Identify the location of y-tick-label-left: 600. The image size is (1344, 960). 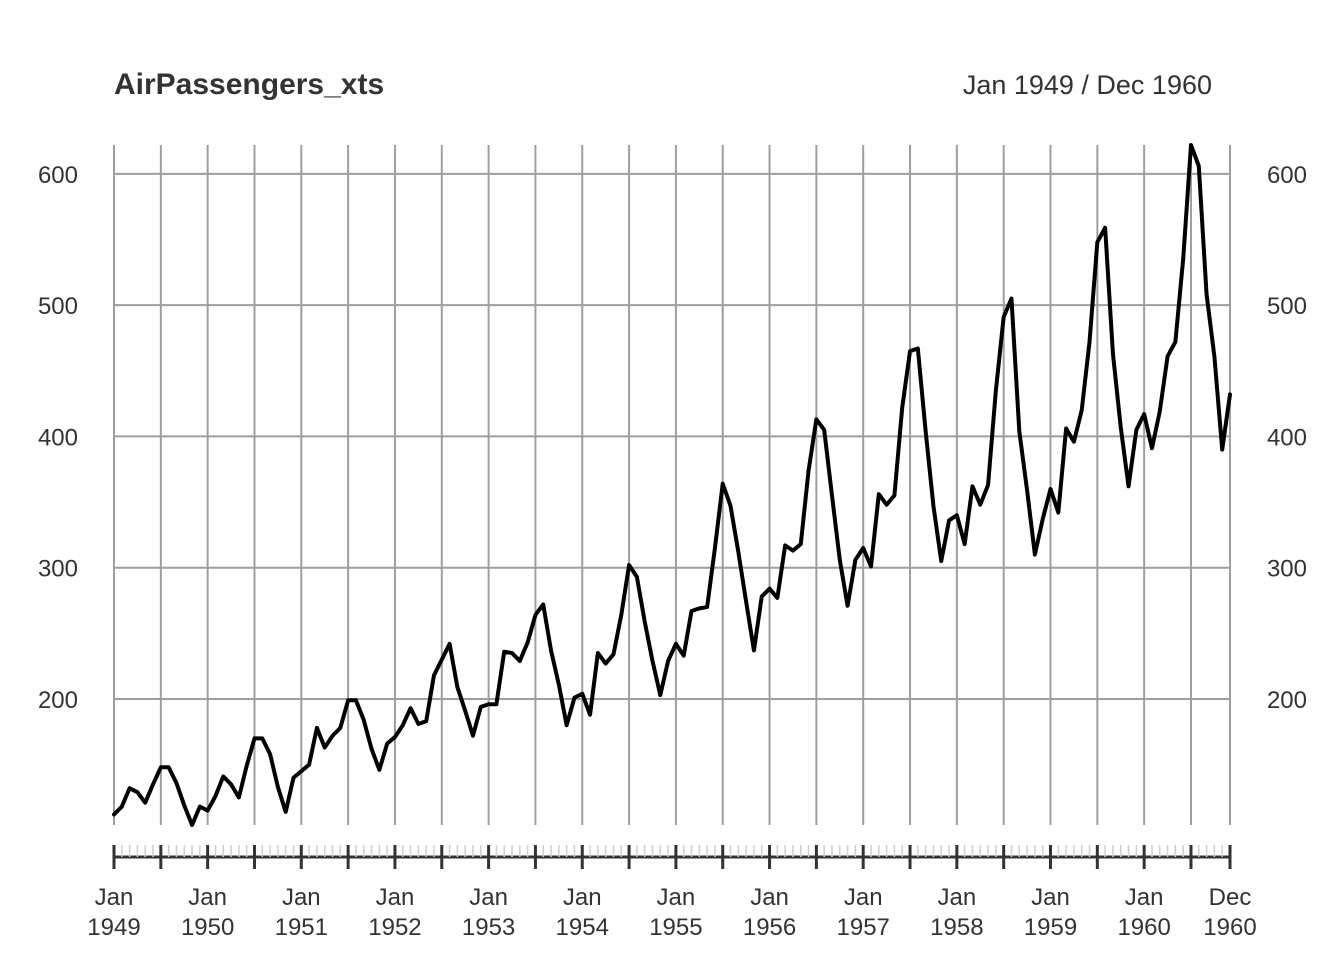
(58, 175).